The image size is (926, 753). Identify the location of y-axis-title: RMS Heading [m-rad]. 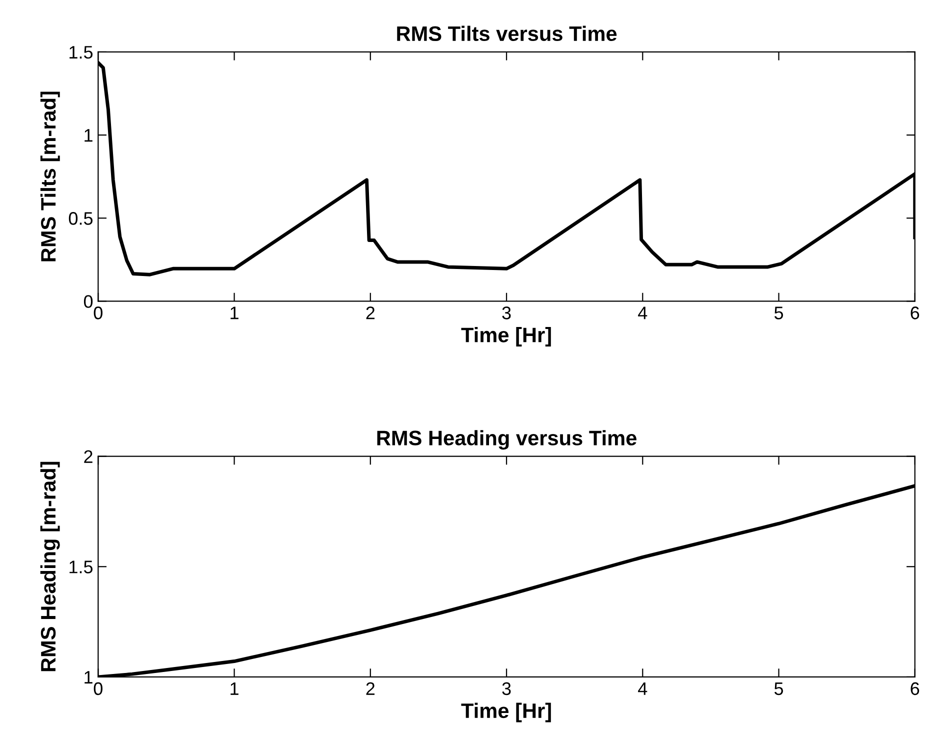
(50, 567).